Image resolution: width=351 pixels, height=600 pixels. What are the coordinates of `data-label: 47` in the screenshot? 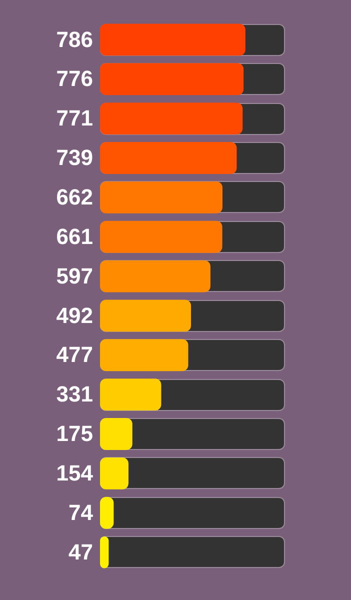 It's located at (80, 551).